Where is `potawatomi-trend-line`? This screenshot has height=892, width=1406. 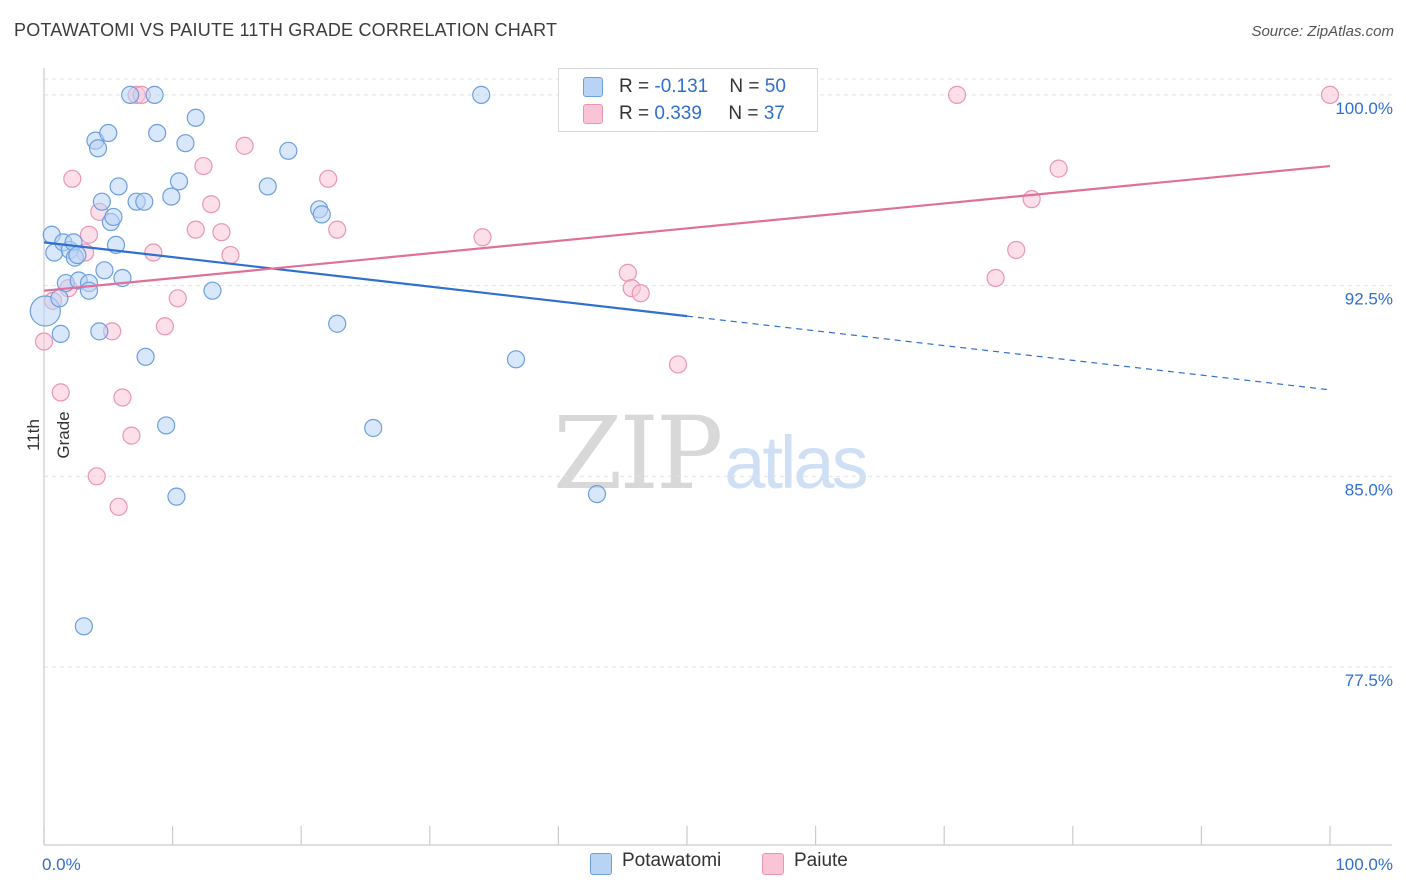 potawatomi-trend-line is located at coordinates (365, 279).